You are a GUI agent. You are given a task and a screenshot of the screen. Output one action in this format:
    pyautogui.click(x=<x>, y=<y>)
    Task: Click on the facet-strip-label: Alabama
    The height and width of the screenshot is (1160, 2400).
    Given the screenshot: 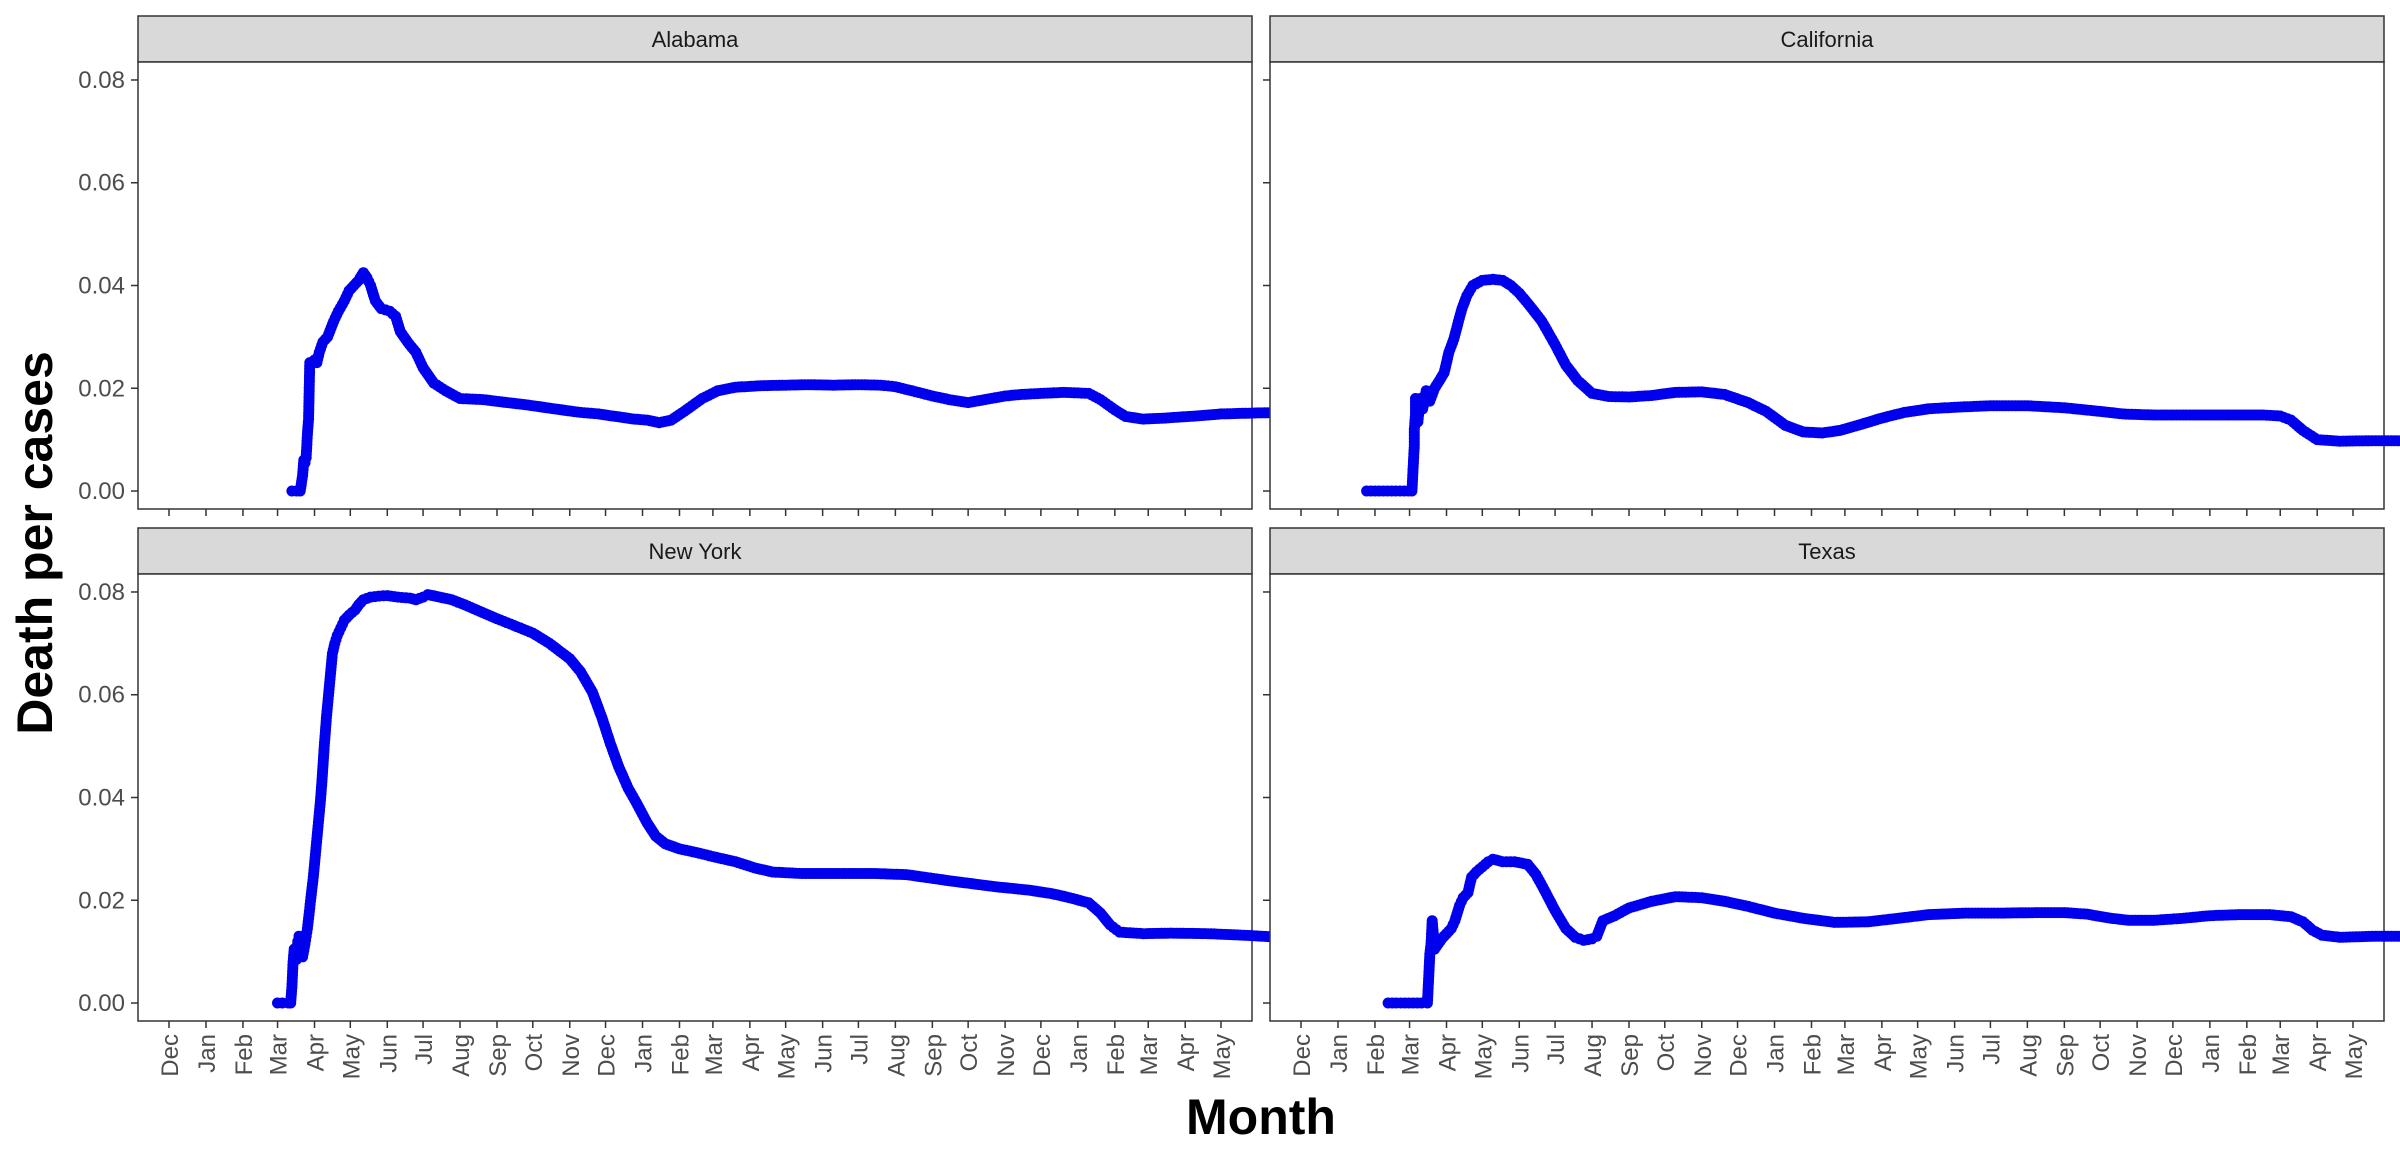 What is the action you would take?
    pyautogui.click(x=696, y=39)
    